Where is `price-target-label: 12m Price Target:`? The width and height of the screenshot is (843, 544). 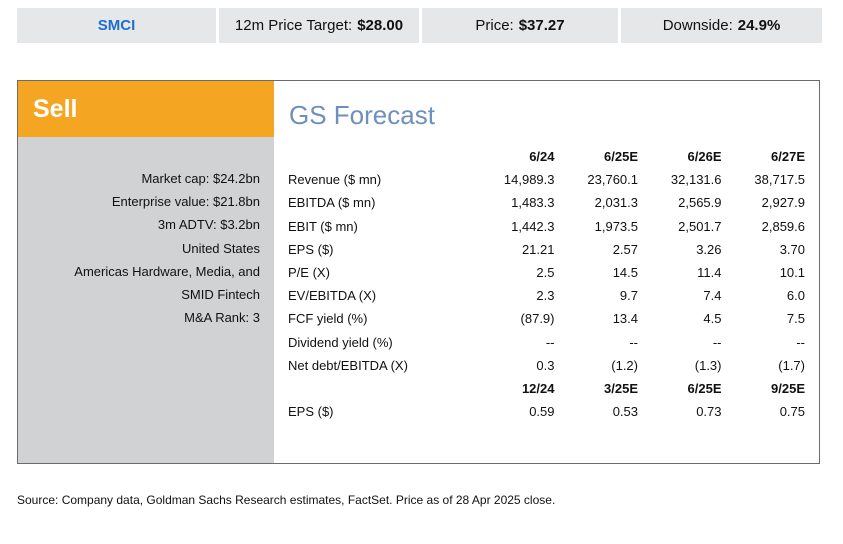 price-target-label: 12m Price Target: is located at coordinates (293, 25).